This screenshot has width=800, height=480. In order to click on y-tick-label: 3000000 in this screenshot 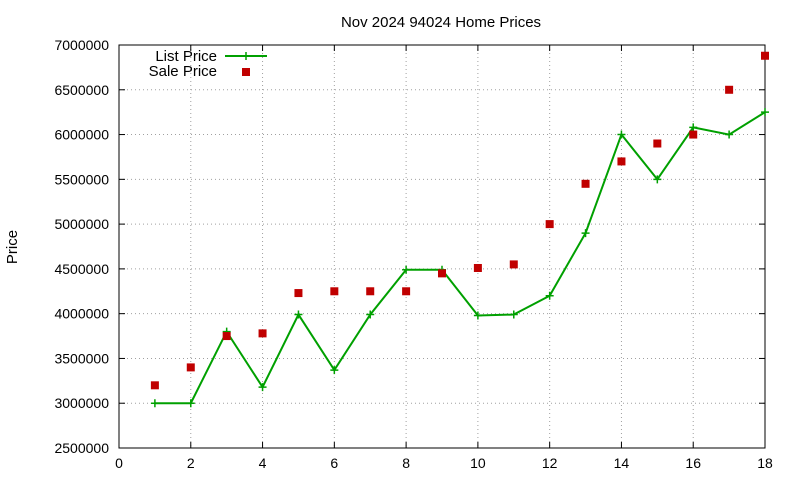, I will do `click(81, 403)`.